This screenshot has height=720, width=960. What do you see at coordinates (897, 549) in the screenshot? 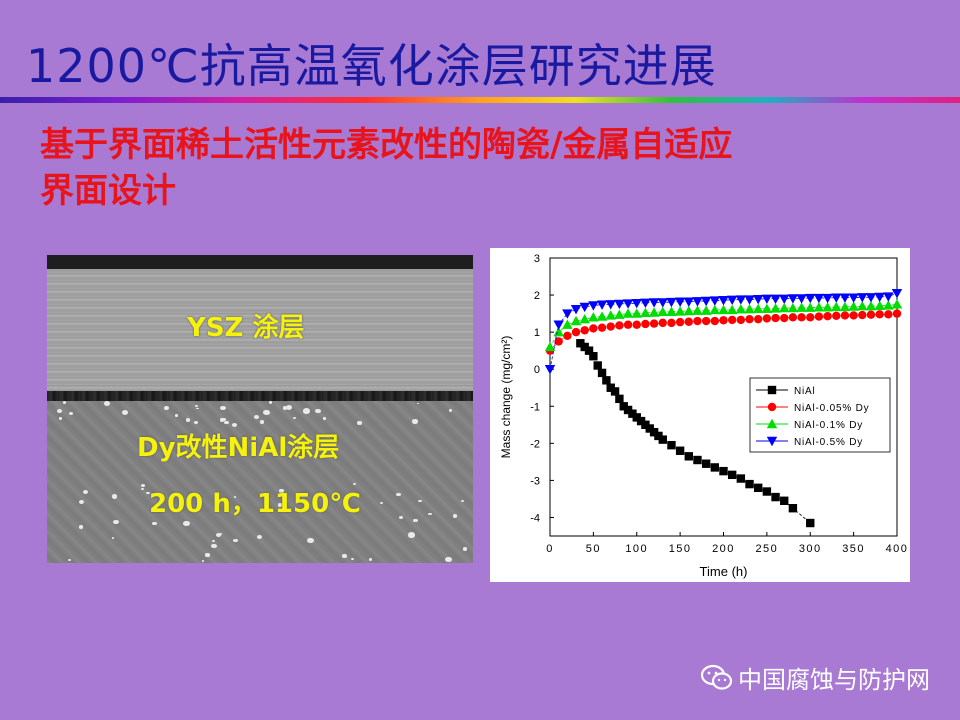
I see `x-tick-label: 400` at bounding box center [897, 549].